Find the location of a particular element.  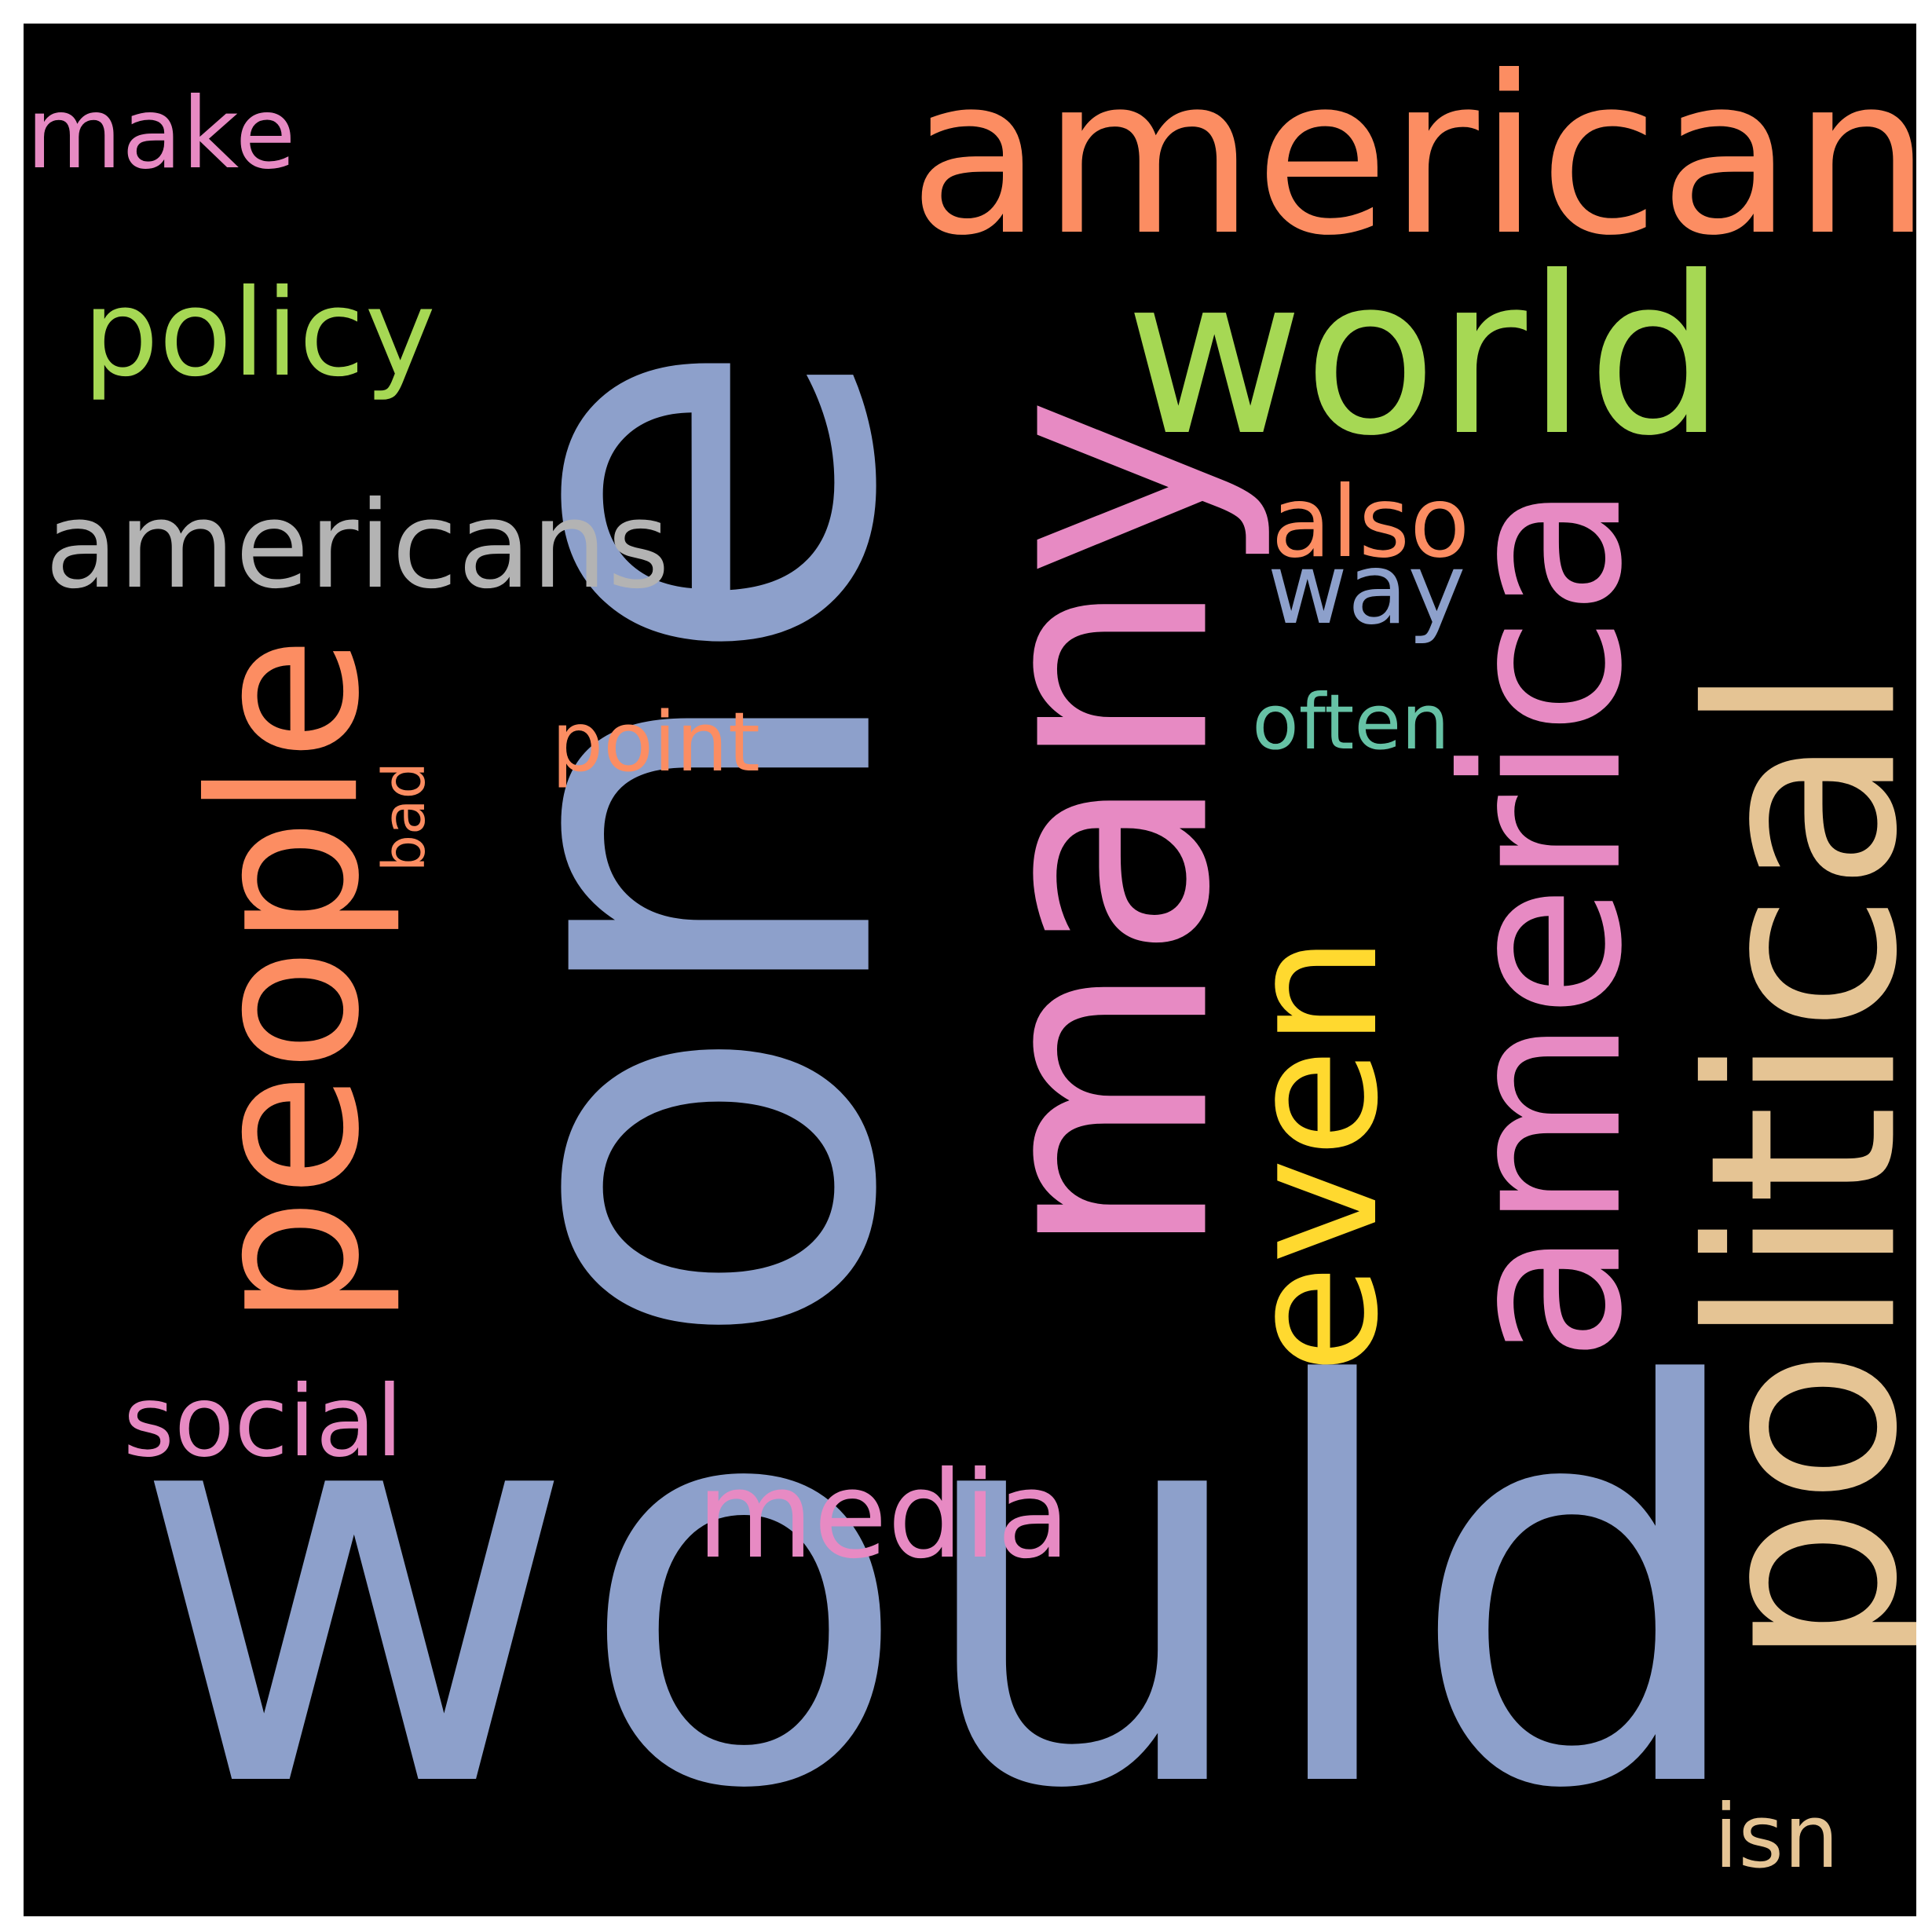

word-many: many is located at coordinates (1099, 829).